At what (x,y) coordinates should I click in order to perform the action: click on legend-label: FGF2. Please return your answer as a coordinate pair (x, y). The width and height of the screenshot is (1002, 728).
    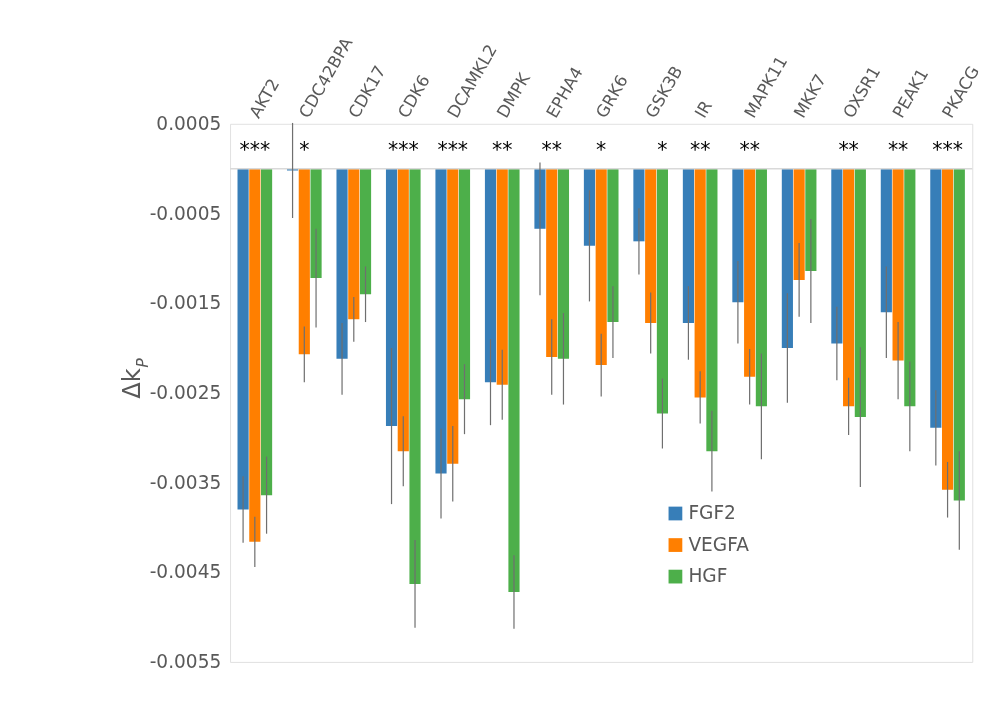
    Looking at the image, I should click on (712, 513).